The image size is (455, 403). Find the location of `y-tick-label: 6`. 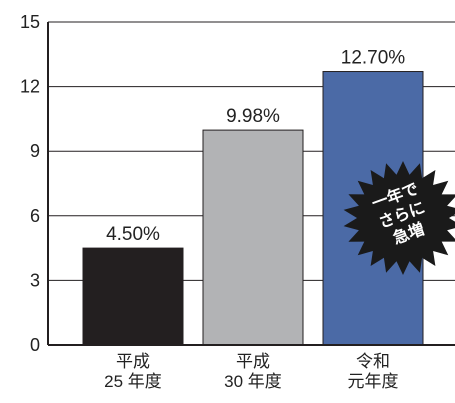

y-tick-label: 6 is located at coordinates (35, 216).